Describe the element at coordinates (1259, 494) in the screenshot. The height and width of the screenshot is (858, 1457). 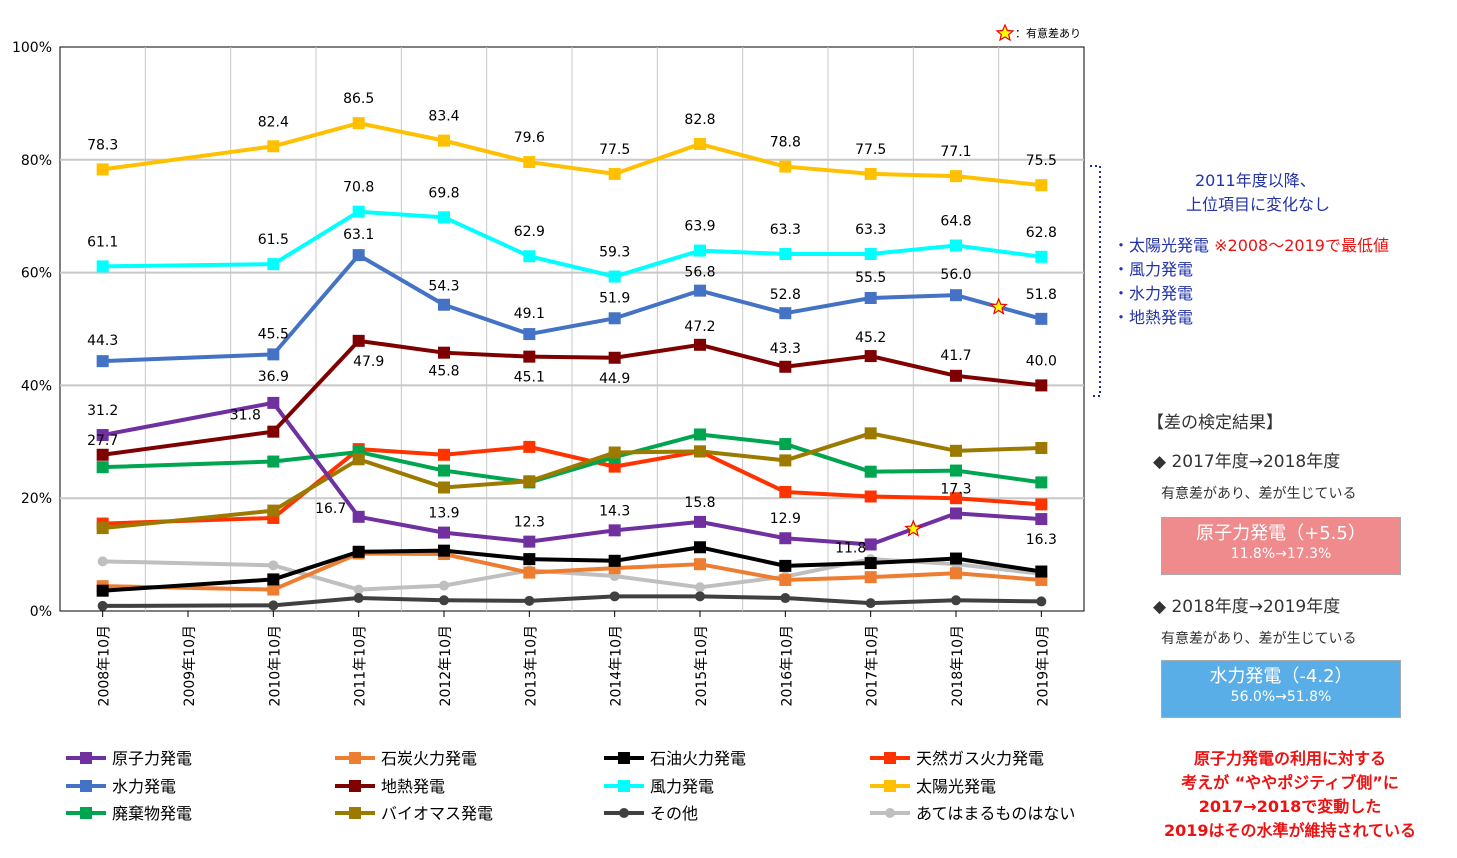
I see `compare1-sub: 有意差があり、差が生じている` at that location.